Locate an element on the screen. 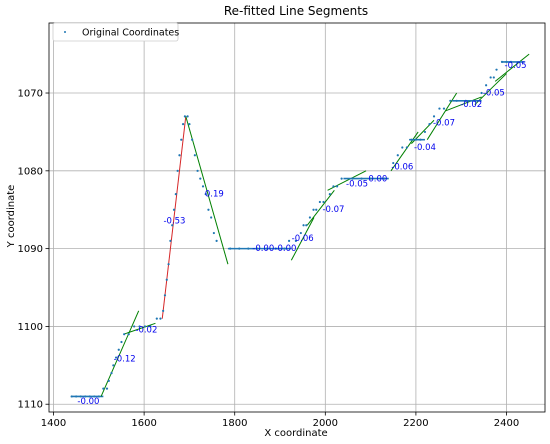  slope-label: -0.12 is located at coordinates (125, 359).